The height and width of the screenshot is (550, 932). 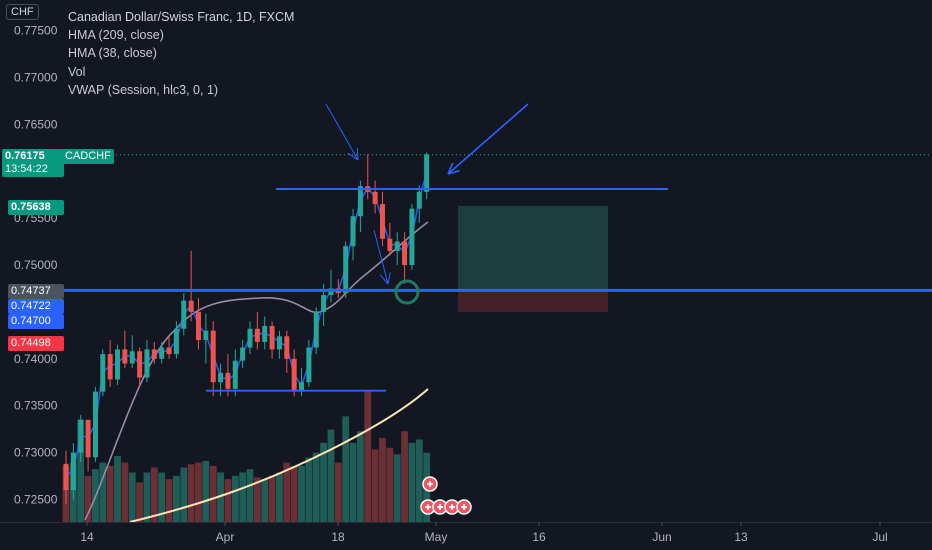 What do you see at coordinates (533, 300) in the screenshot?
I see `stop-loss-zone` at bounding box center [533, 300].